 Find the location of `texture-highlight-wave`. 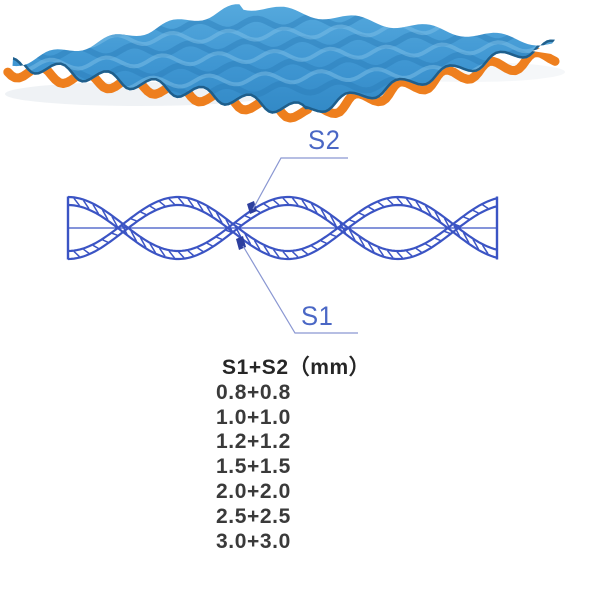

texture-highlight-wave is located at coordinates (283, 54).